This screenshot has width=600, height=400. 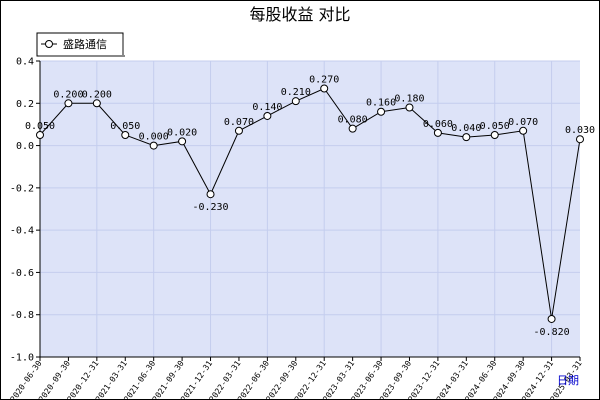 I want to click on y-tick-label: -0.6, so click(x=22, y=273).